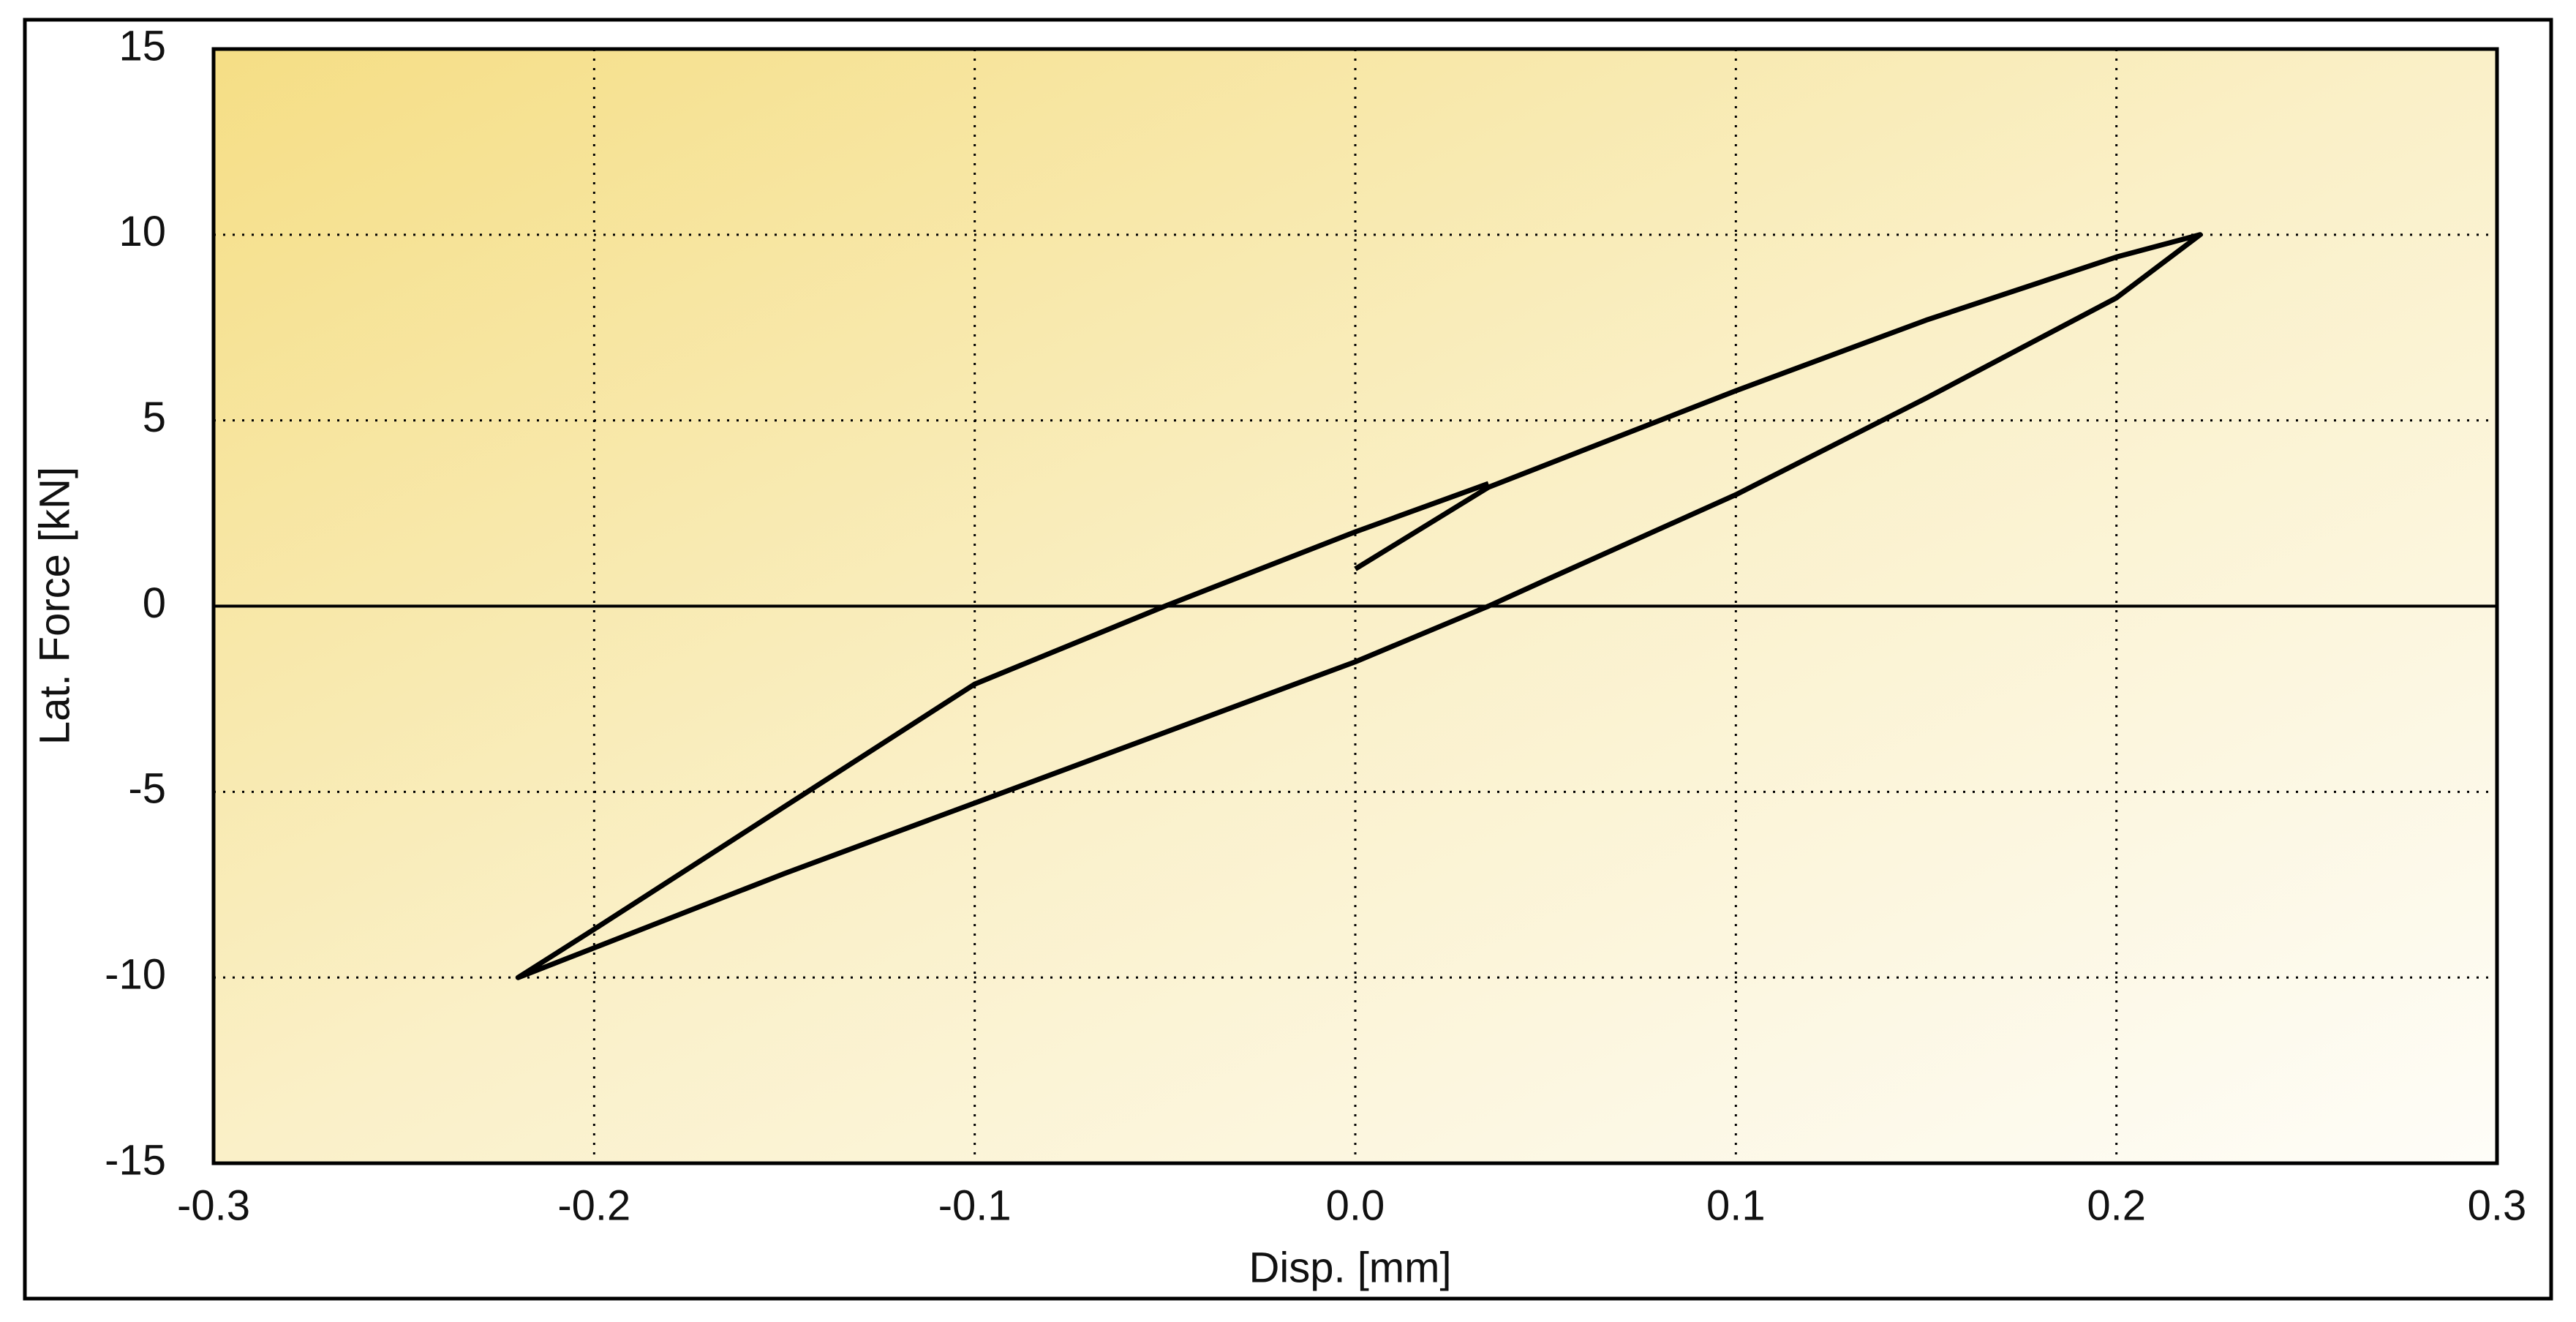  I want to click on x-tick-label: 0.0, so click(1355, 1205).